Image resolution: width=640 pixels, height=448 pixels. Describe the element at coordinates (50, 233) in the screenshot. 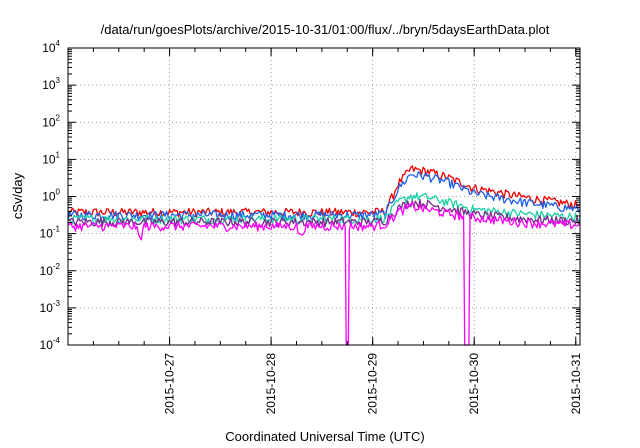

I see `y-tick-label: 10⁻¹` at that location.